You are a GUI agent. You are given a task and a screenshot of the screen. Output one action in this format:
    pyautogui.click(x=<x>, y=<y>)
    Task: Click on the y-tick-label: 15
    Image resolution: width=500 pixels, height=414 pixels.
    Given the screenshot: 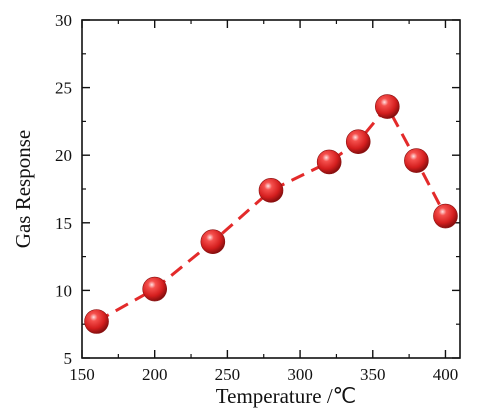 What is the action you would take?
    pyautogui.click(x=63, y=223)
    